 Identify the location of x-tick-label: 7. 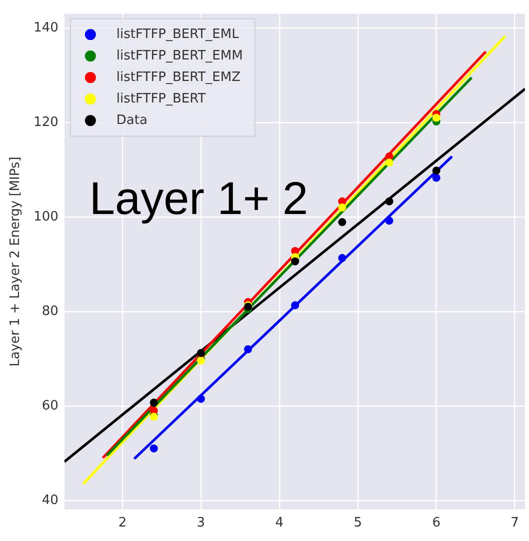
(514, 523).